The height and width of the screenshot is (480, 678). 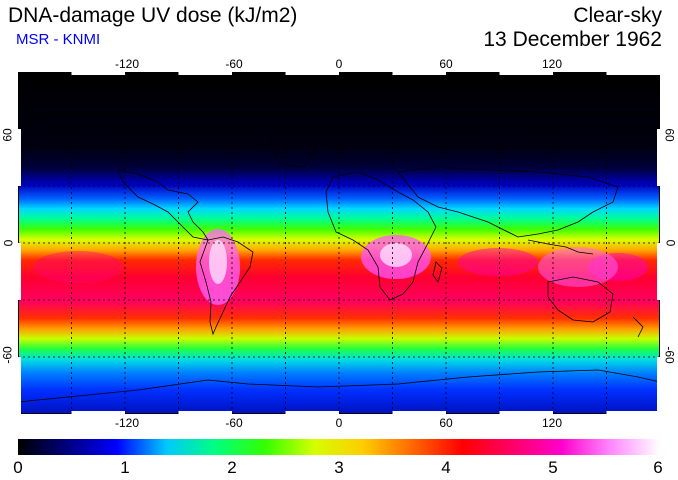 What do you see at coordinates (339, 447) in the screenshot?
I see `colorbar` at bounding box center [339, 447].